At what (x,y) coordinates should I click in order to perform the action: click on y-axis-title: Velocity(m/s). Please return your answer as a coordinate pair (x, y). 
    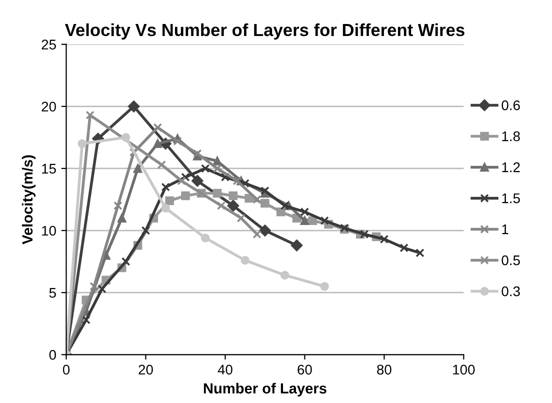
    Looking at the image, I should click on (29, 199).